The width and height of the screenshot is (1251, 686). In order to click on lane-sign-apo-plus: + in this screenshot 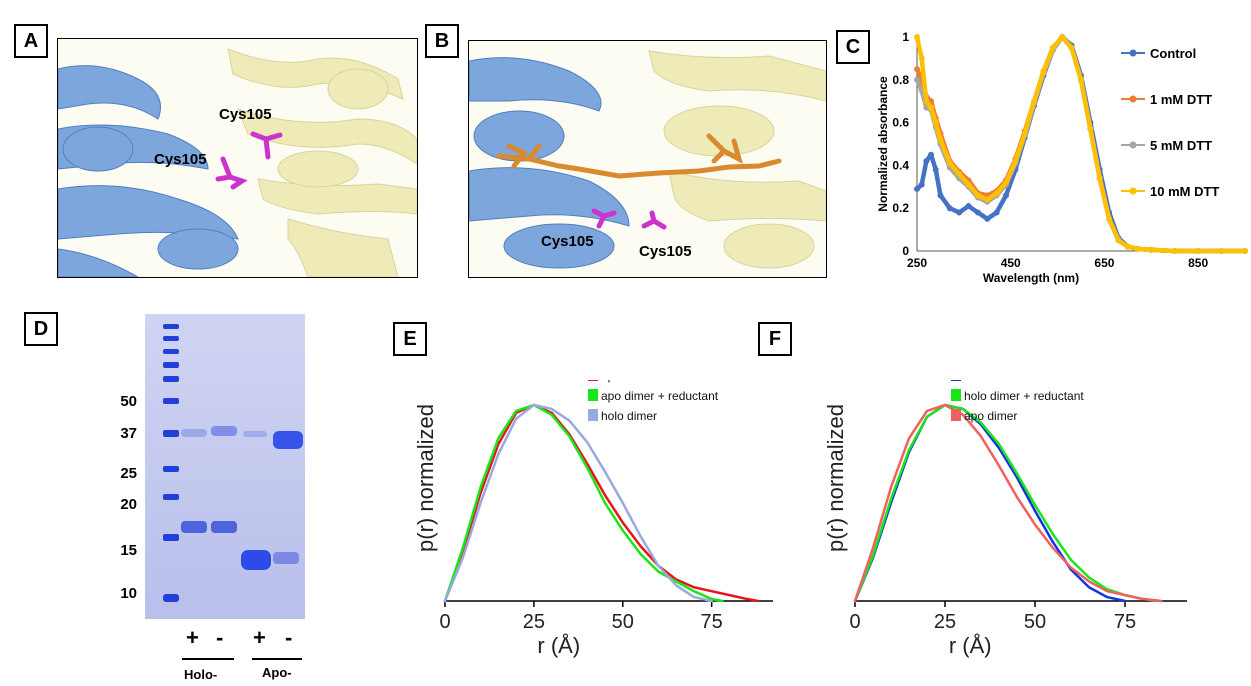, I will do `click(259, 637)`.